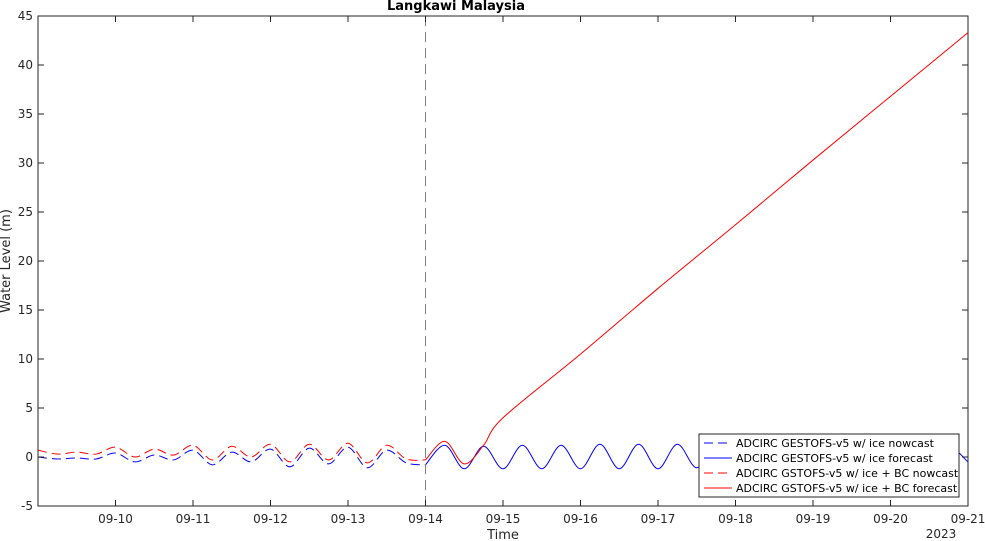 The height and width of the screenshot is (541, 985). I want to click on y-axis-title: Water Level (m), so click(7, 261).